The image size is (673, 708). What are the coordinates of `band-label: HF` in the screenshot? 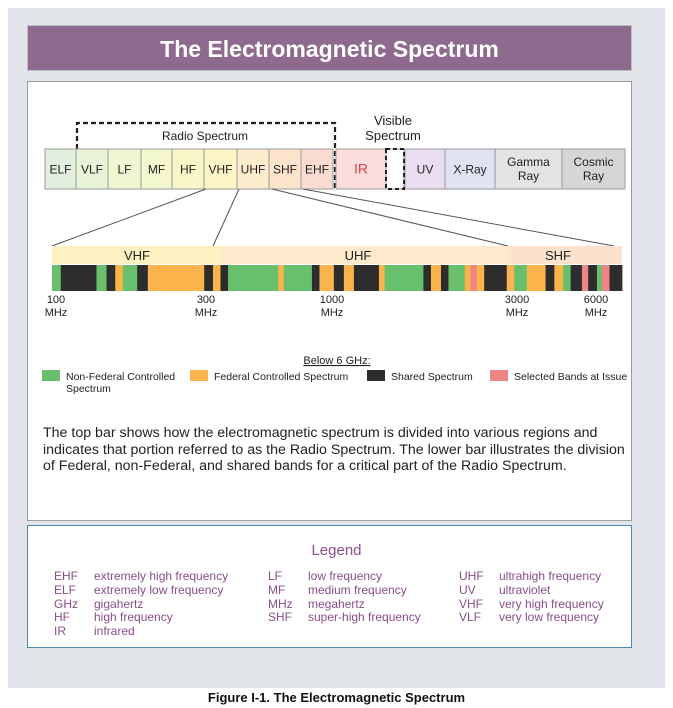 It's located at (188, 170).